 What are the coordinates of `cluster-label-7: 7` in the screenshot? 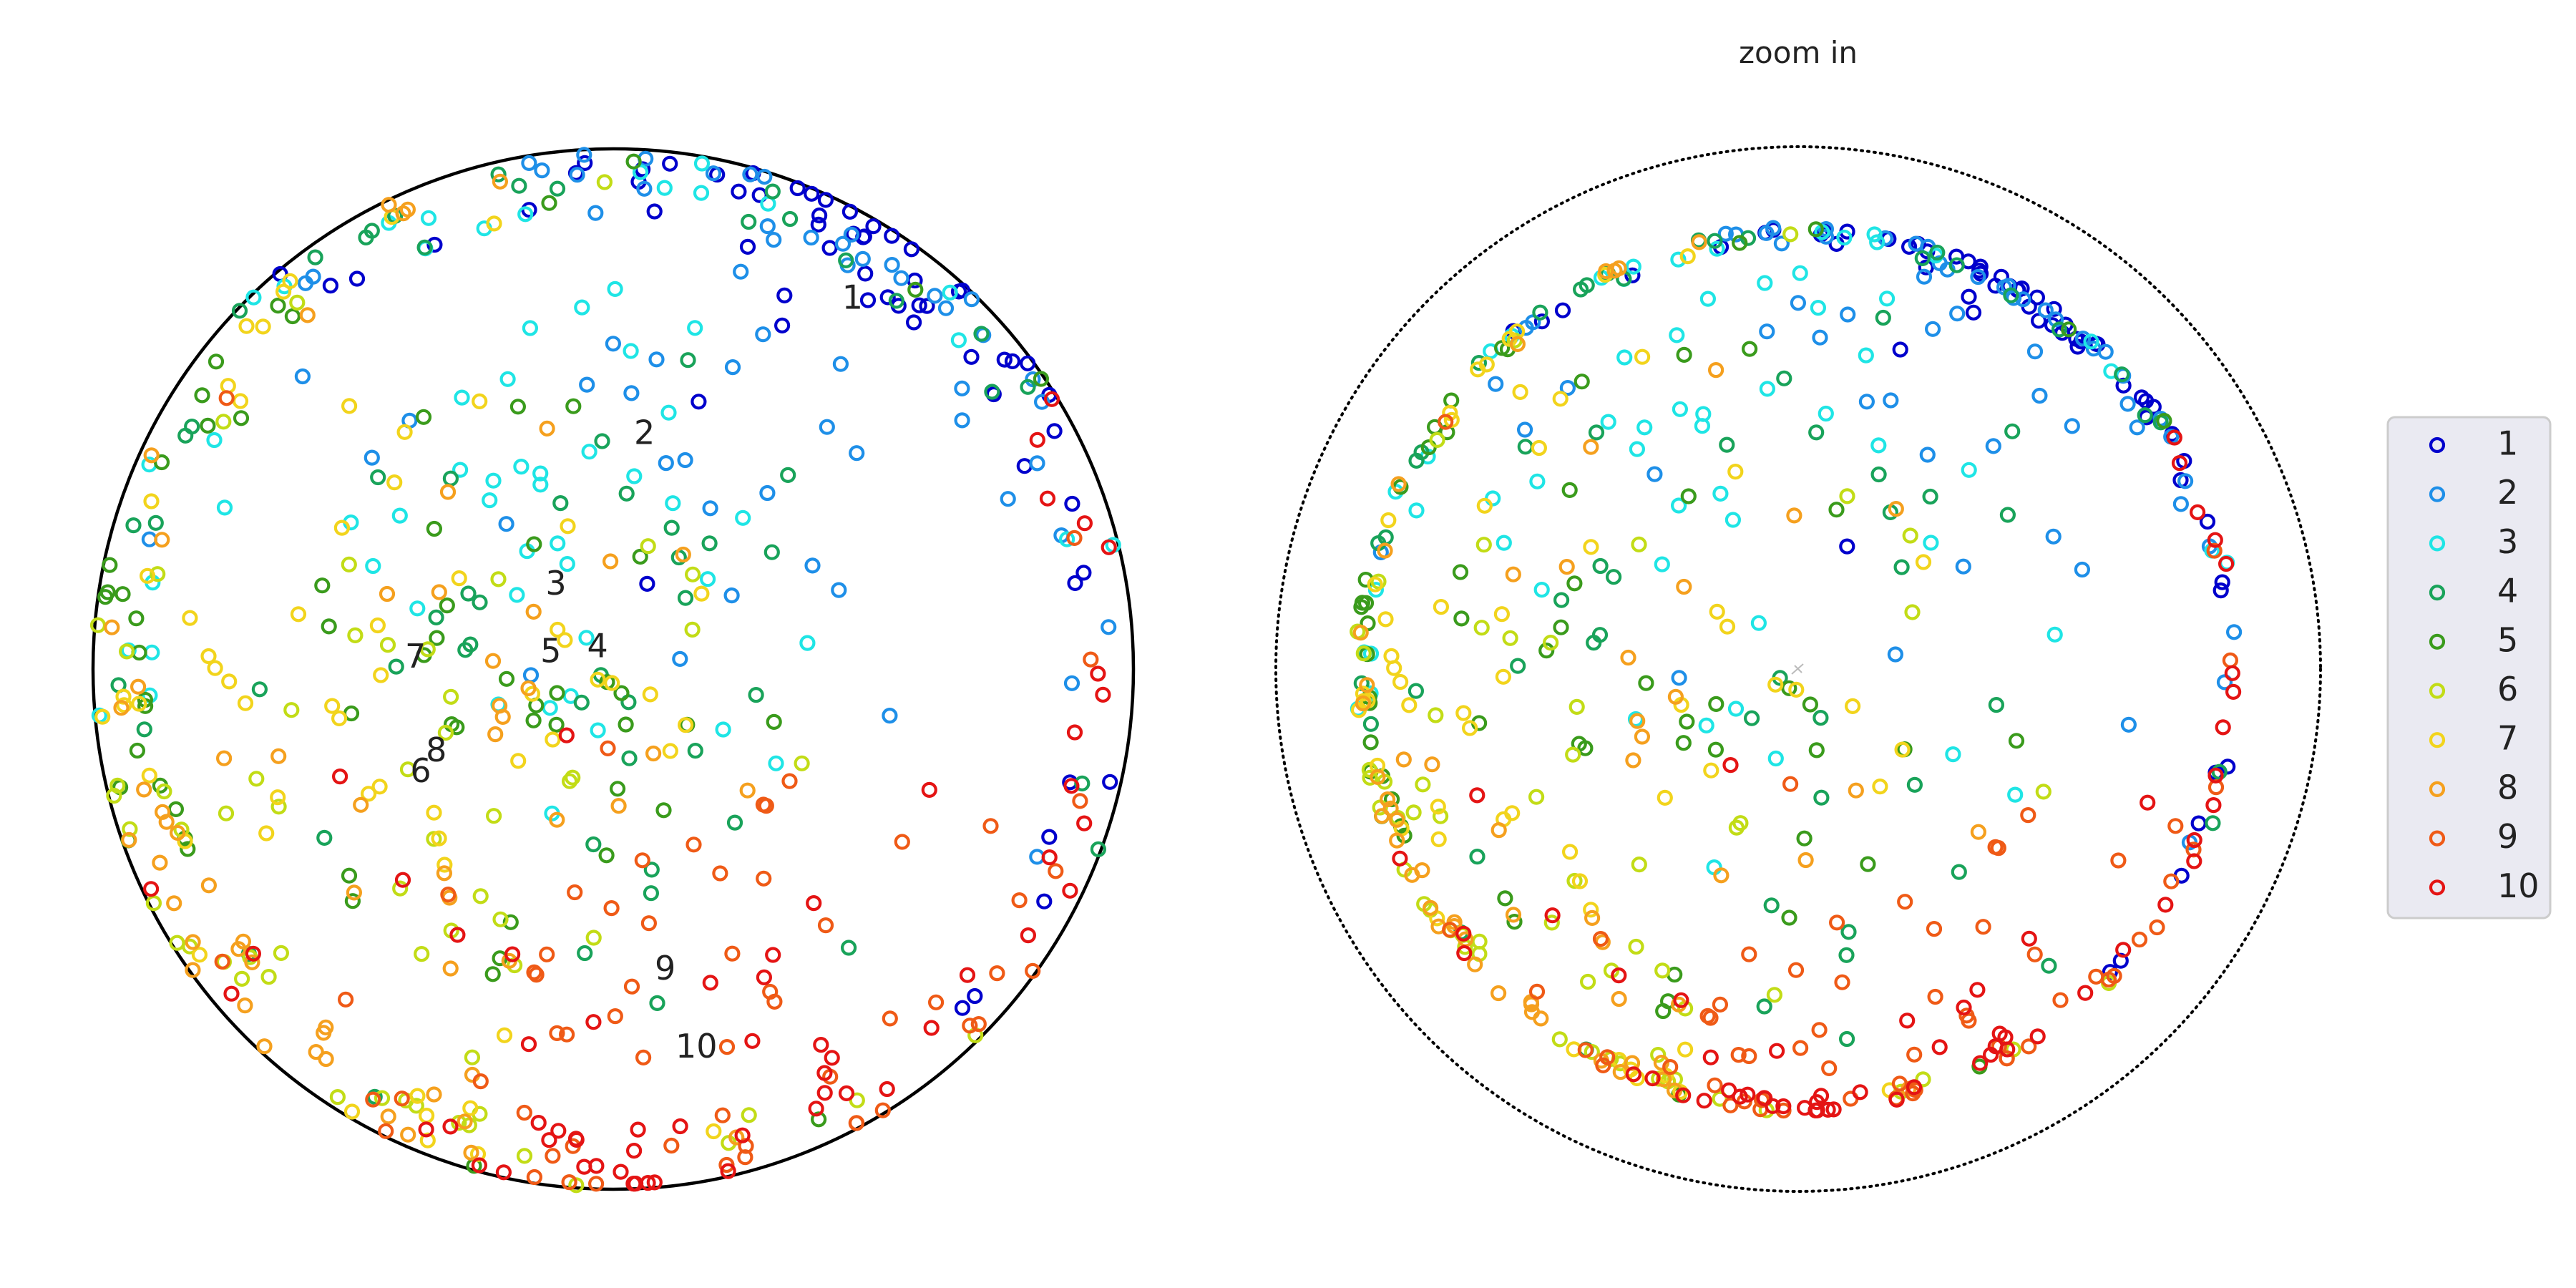 It's located at (415, 656).